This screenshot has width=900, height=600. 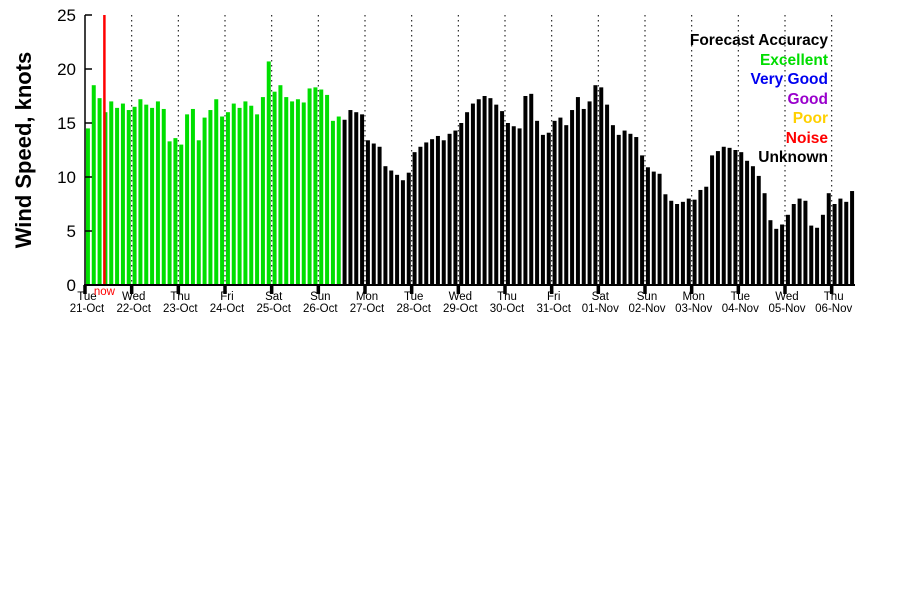 What do you see at coordinates (789, 79) in the screenshot?
I see `legend-entry-very-good: Very Good` at bounding box center [789, 79].